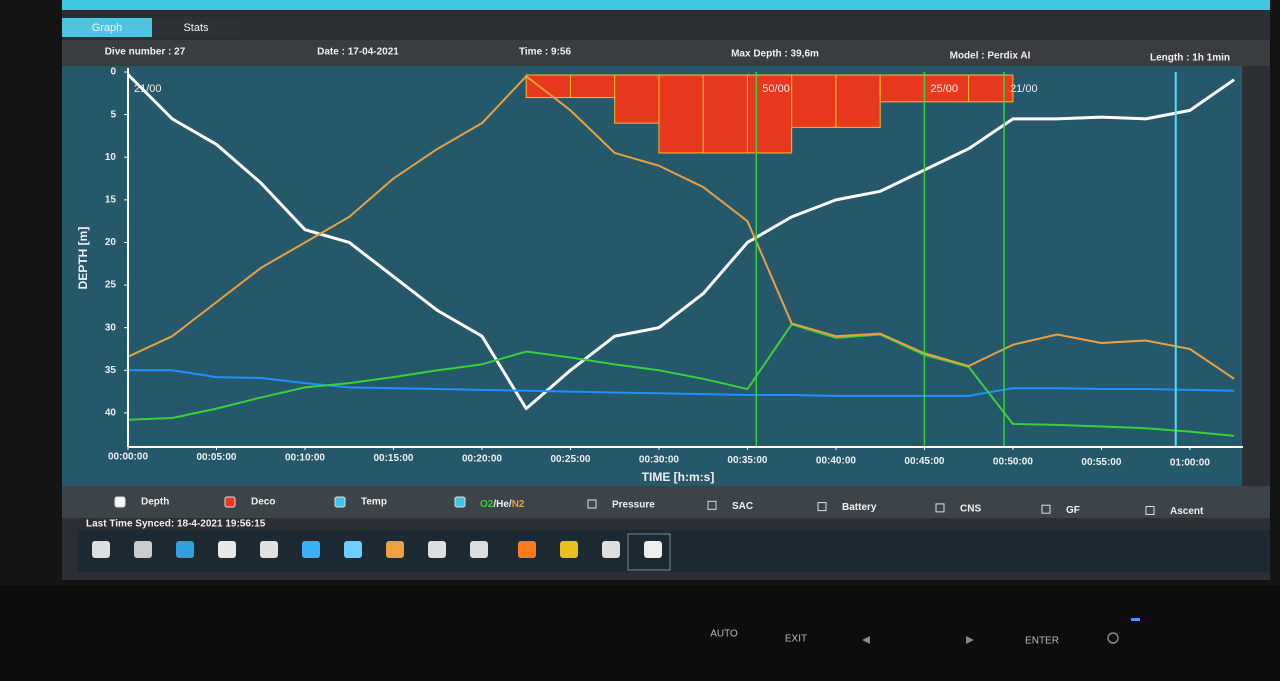  Describe the element at coordinates (518, 504) in the screenshot. I see `legend-label-part: N2` at that location.